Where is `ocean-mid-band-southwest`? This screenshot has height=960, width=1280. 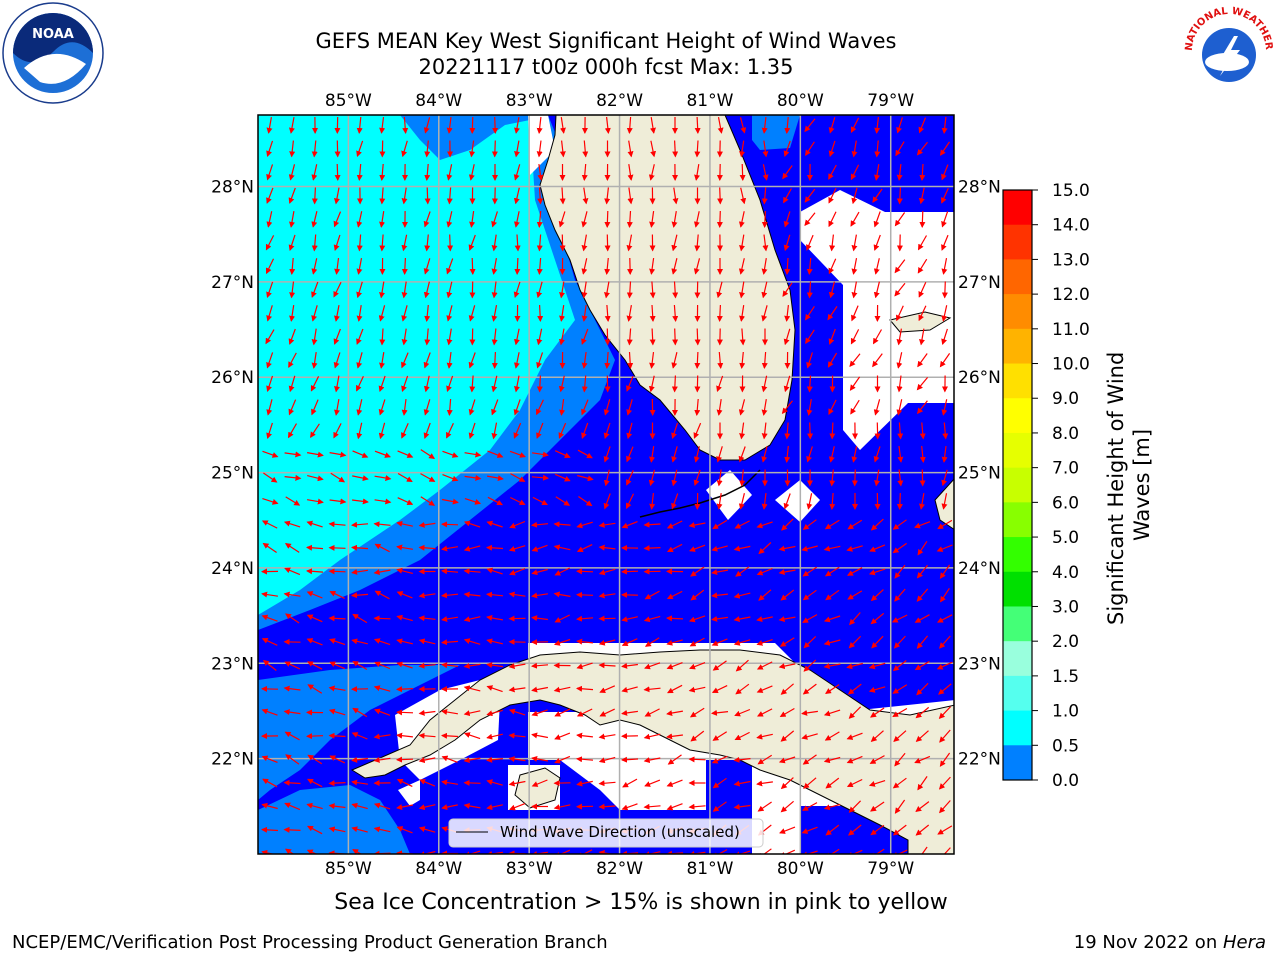 ocean-mid-band-southwest is located at coordinates (334, 819).